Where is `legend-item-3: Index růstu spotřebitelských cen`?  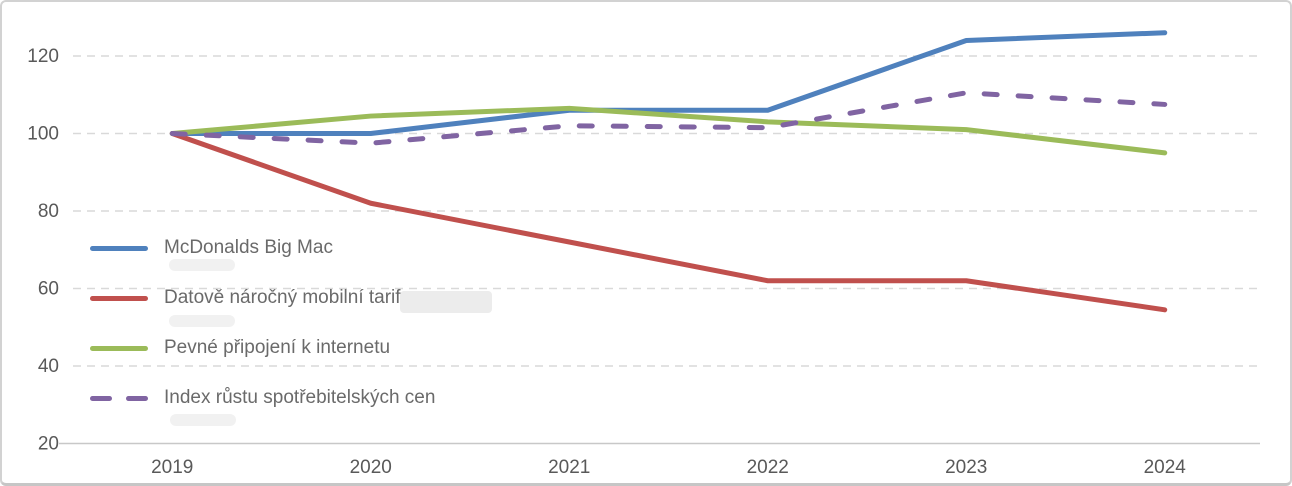
legend-item-3: Index růstu spotřebitelských cen is located at coordinates (262, 398).